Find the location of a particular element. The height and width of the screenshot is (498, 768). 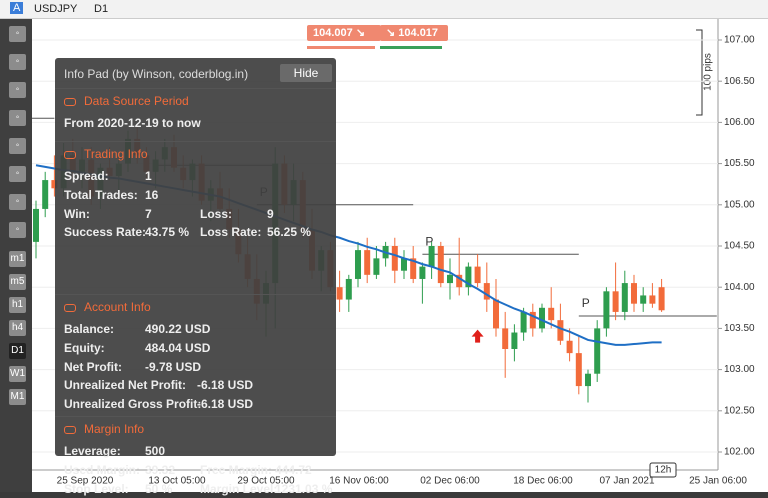

info-section: Data Source Period From 2020-12-19 to now is located at coordinates (195, 110).